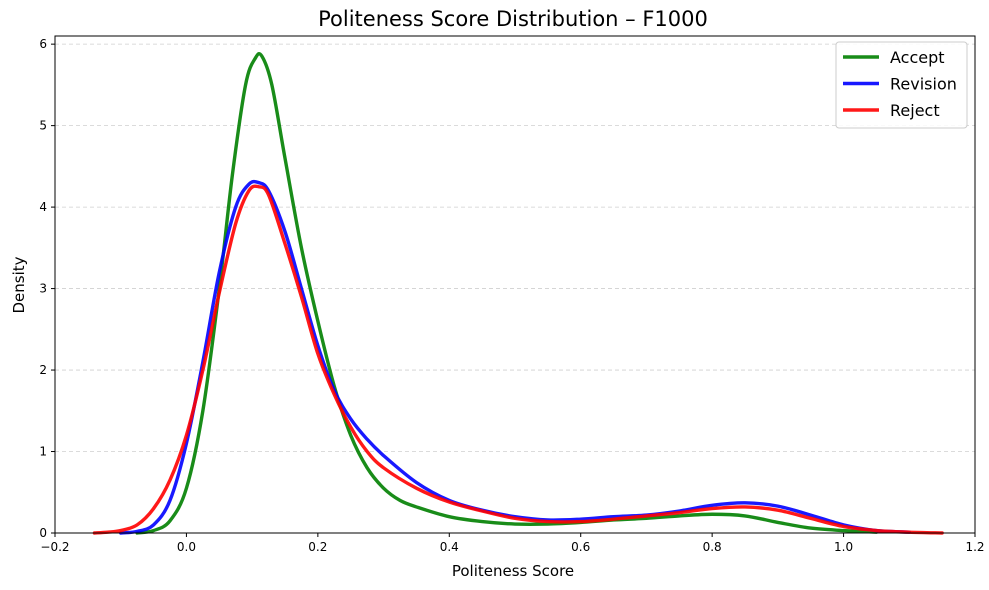 The width and height of the screenshot is (989, 590). I want to click on legend: Accept Revision Reject, so click(901, 85).